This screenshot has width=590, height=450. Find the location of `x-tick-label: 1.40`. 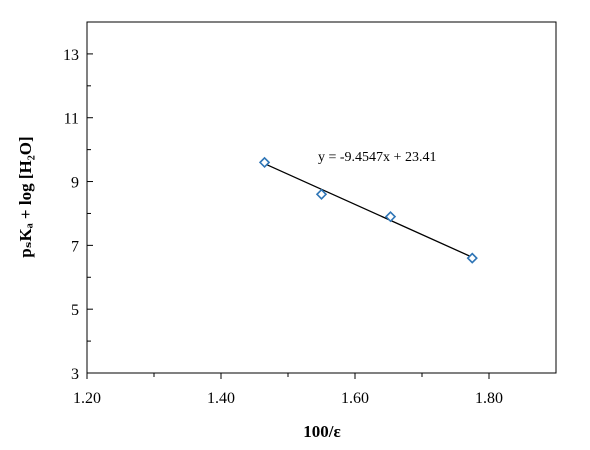

x-tick-label: 1.40 is located at coordinates (221, 398).